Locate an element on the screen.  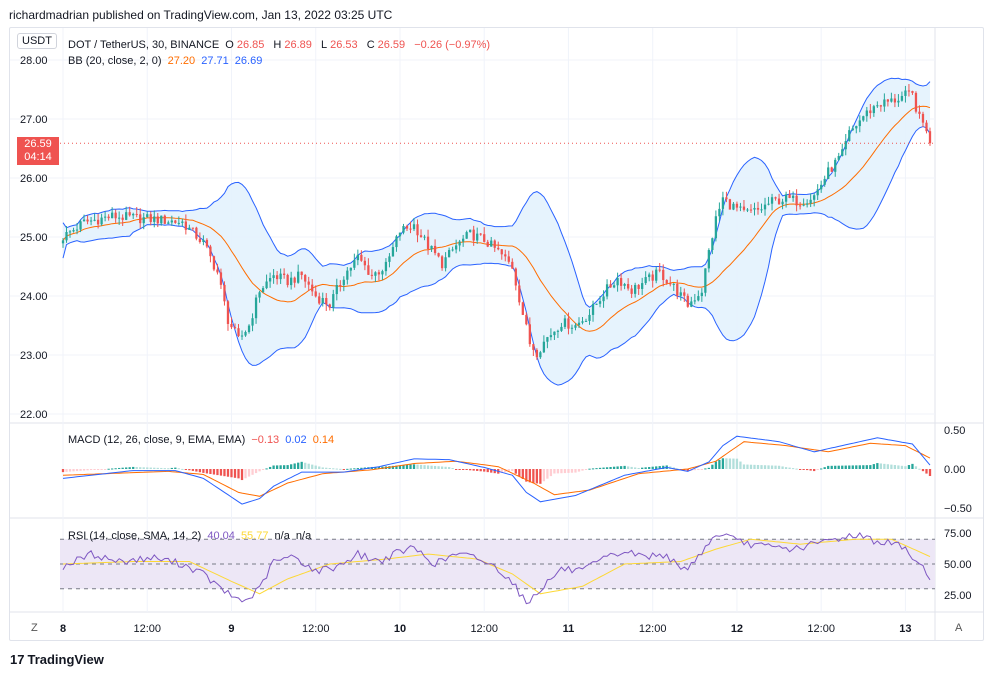
currency-button: USDT is located at coordinates (37, 41).